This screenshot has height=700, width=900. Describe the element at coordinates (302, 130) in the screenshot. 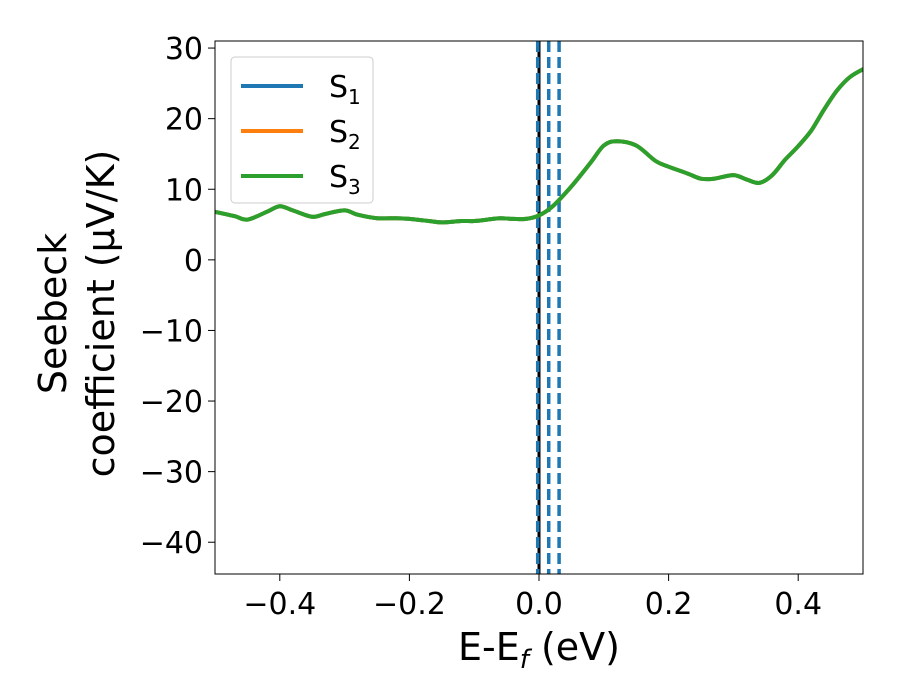

I see `legend: S1 S2 S3` at that location.